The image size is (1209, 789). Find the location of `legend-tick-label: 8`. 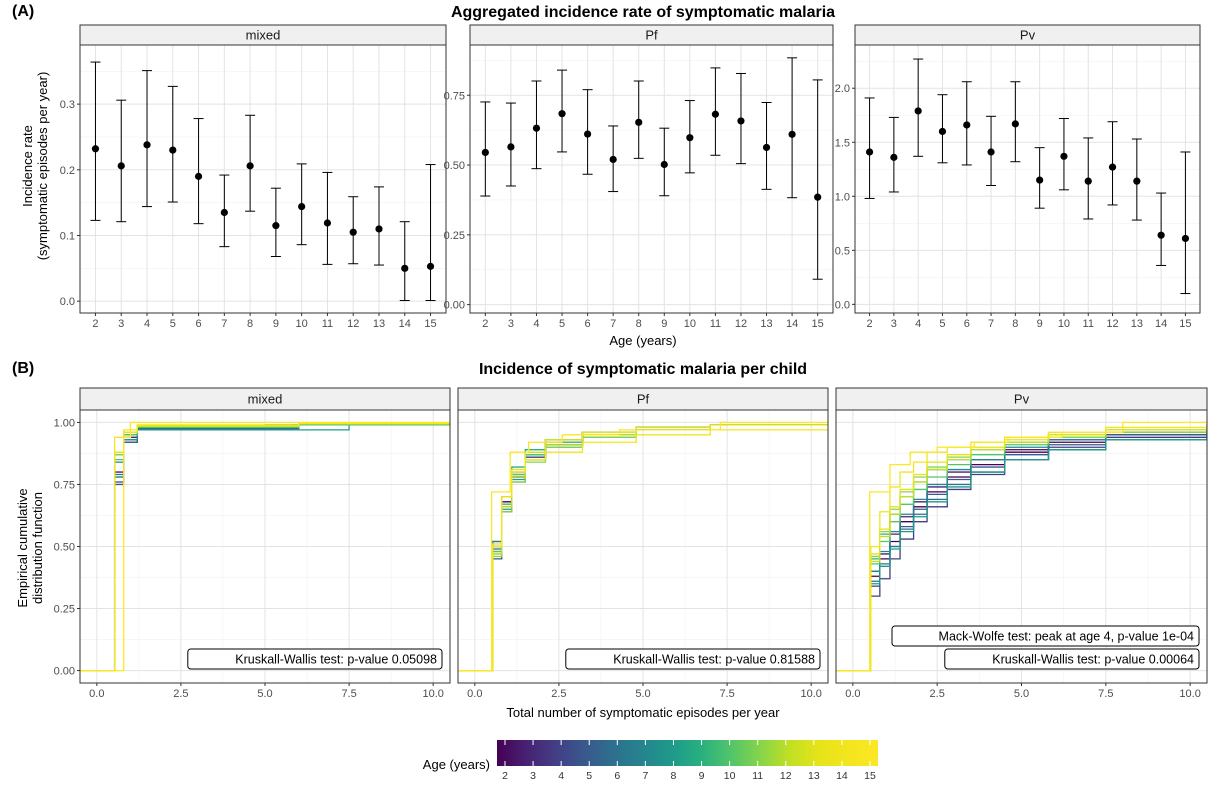

legend-tick-label: 8 is located at coordinates (674, 776).